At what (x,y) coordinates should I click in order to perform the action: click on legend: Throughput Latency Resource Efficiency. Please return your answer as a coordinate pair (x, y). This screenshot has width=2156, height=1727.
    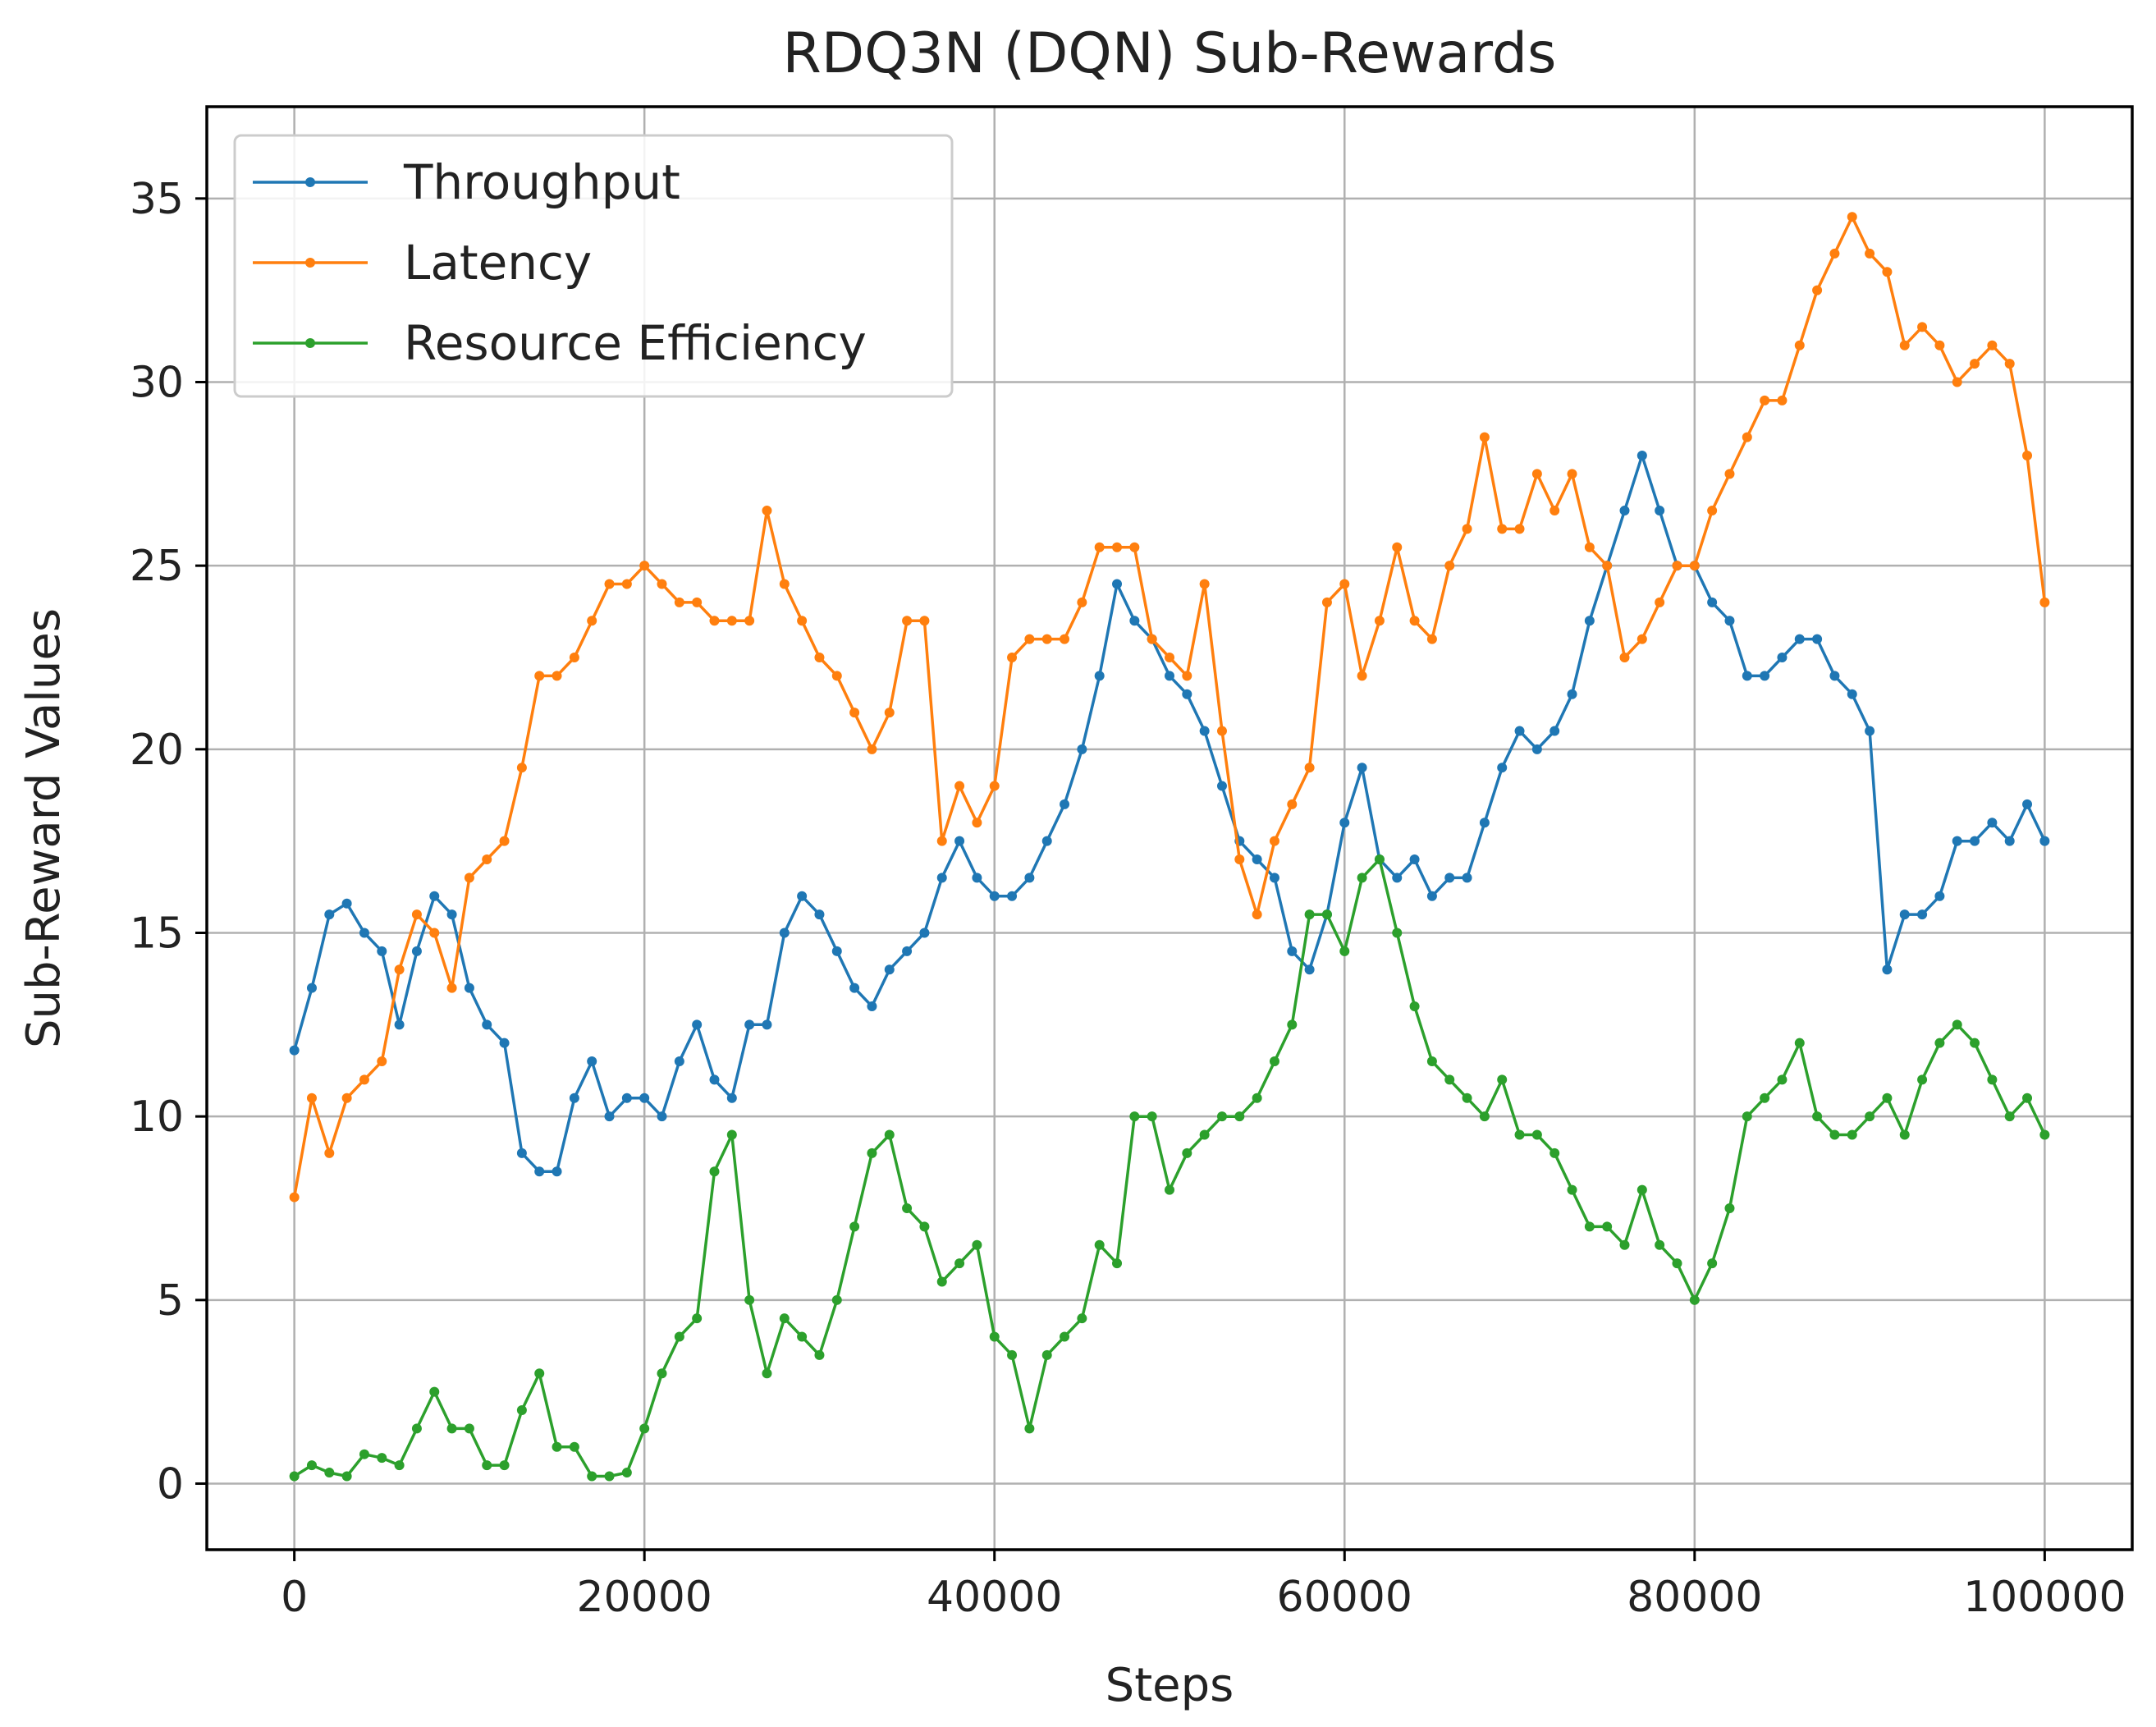
    Looking at the image, I should click on (593, 266).